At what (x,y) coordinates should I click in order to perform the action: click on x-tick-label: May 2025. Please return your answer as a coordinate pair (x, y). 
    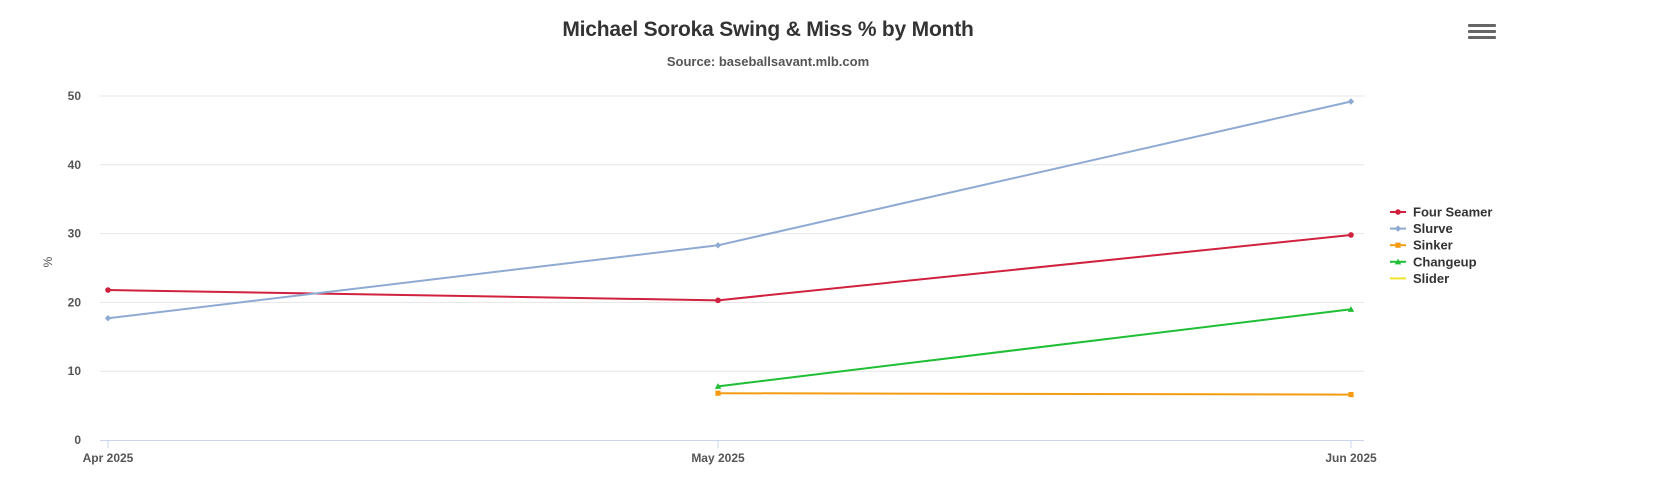
    Looking at the image, I should click on (718, 458).